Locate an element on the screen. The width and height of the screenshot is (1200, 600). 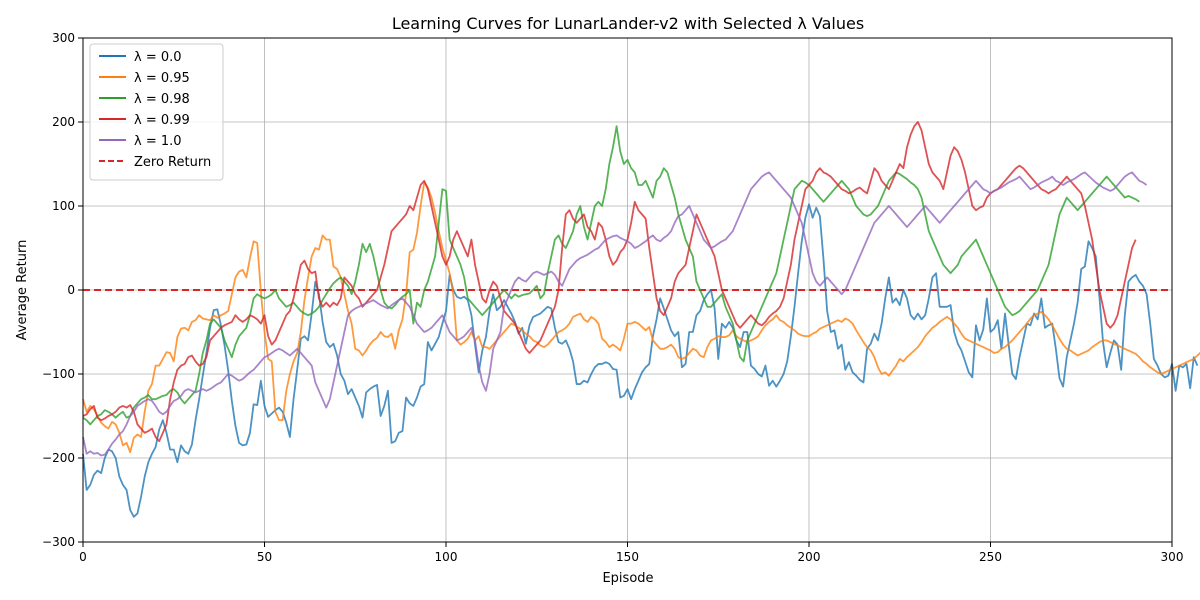
x-axis-ticks: 0 50 100 150 200 250 300 is located at coordinates (631, 553).